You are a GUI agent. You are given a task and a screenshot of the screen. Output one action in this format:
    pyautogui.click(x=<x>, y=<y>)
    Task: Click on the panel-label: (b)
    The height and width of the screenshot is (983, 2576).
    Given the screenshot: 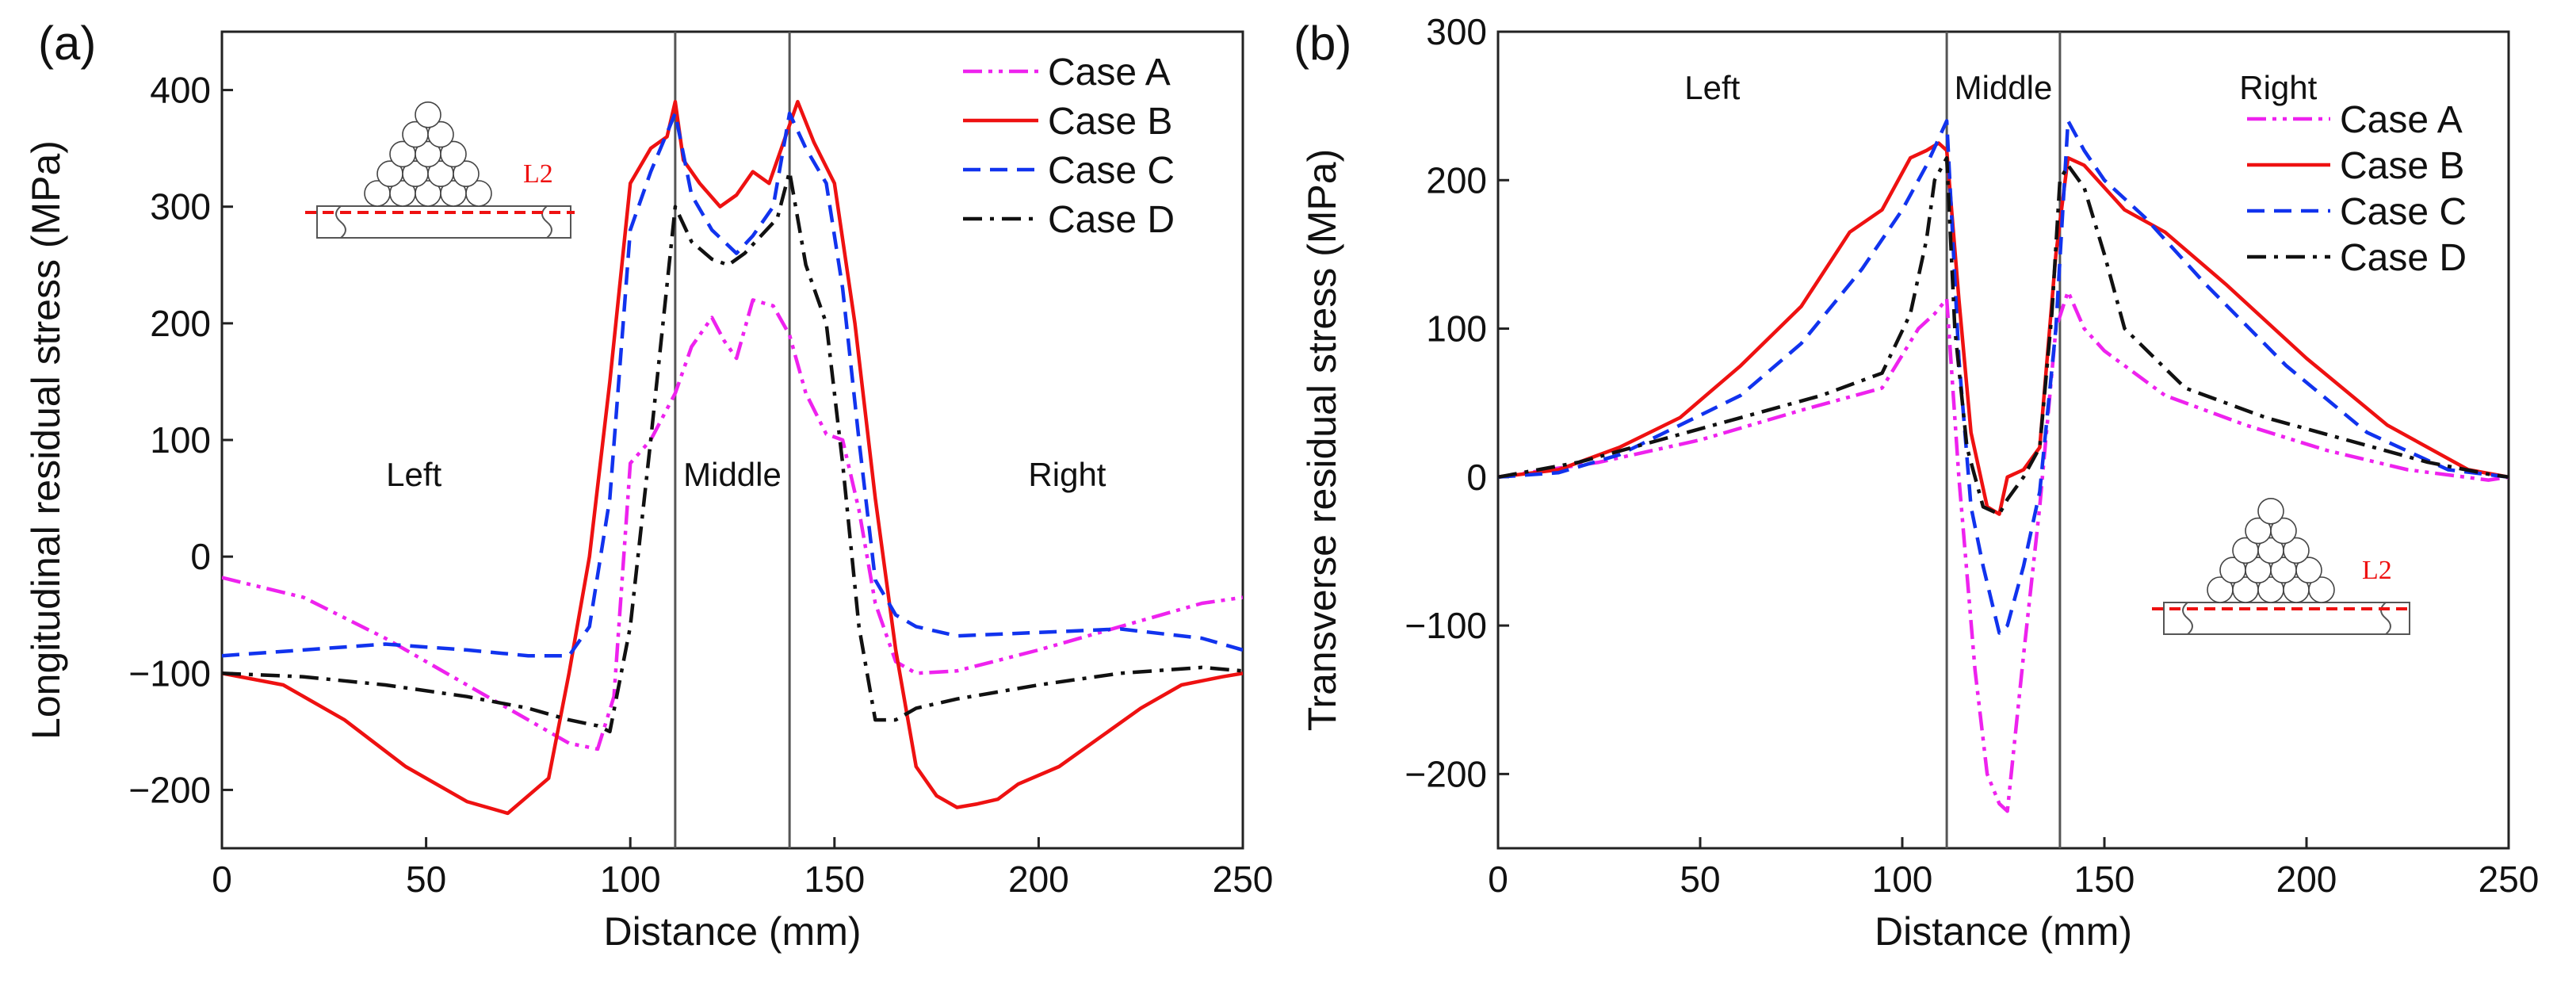 What is the action you would take?
    pyautogui.click(x=1322, y=43)
    